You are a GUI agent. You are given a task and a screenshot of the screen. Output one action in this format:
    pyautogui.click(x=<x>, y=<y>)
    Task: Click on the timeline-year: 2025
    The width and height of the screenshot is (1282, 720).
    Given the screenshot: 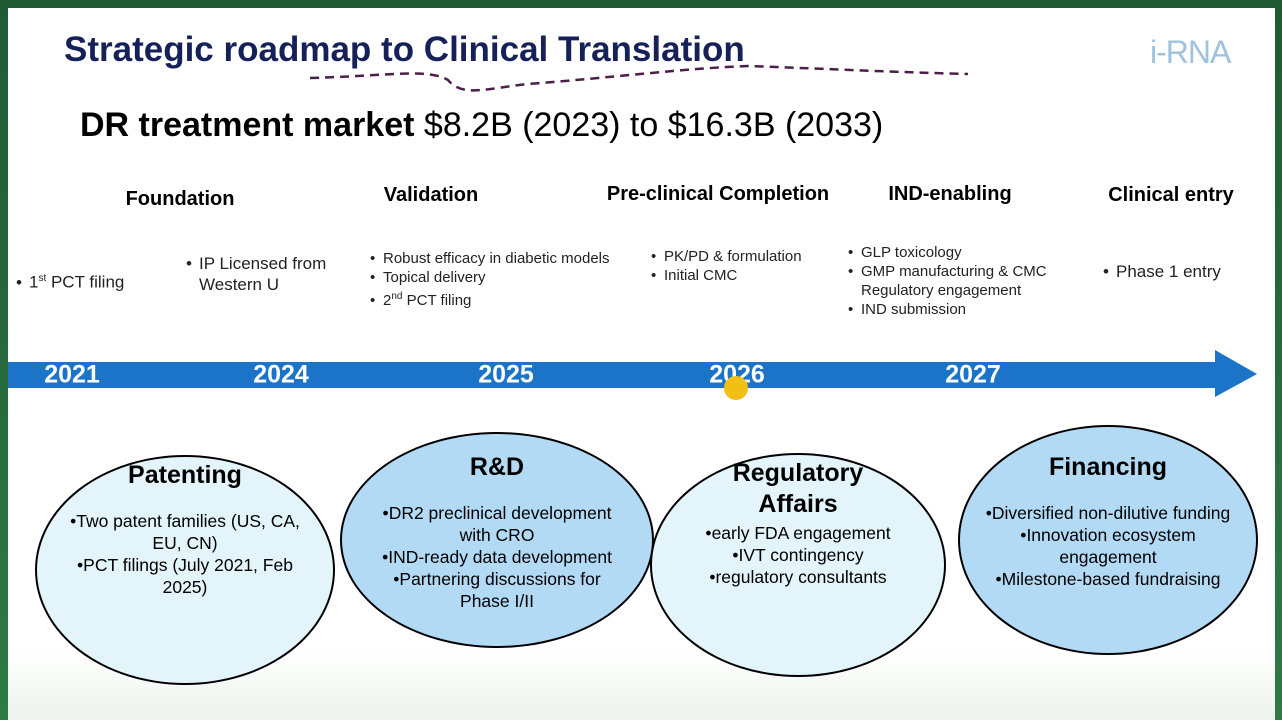 What is the action you would take?
    pyautogui.click(x=506, y=374)
    